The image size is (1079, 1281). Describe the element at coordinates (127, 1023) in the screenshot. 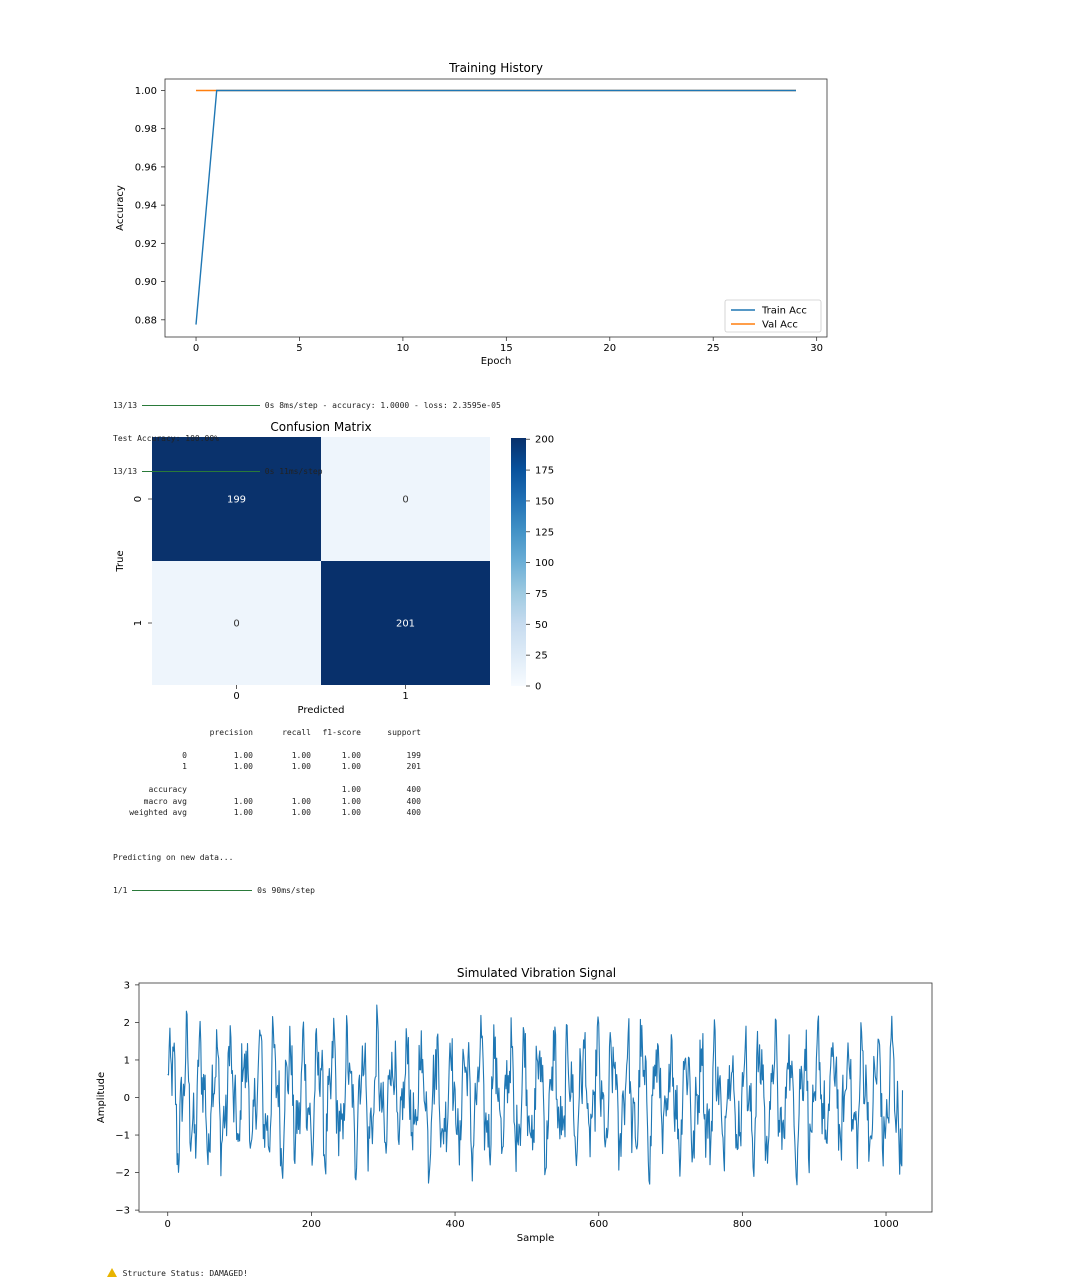

I see `y-tick-label: 2` at that location.